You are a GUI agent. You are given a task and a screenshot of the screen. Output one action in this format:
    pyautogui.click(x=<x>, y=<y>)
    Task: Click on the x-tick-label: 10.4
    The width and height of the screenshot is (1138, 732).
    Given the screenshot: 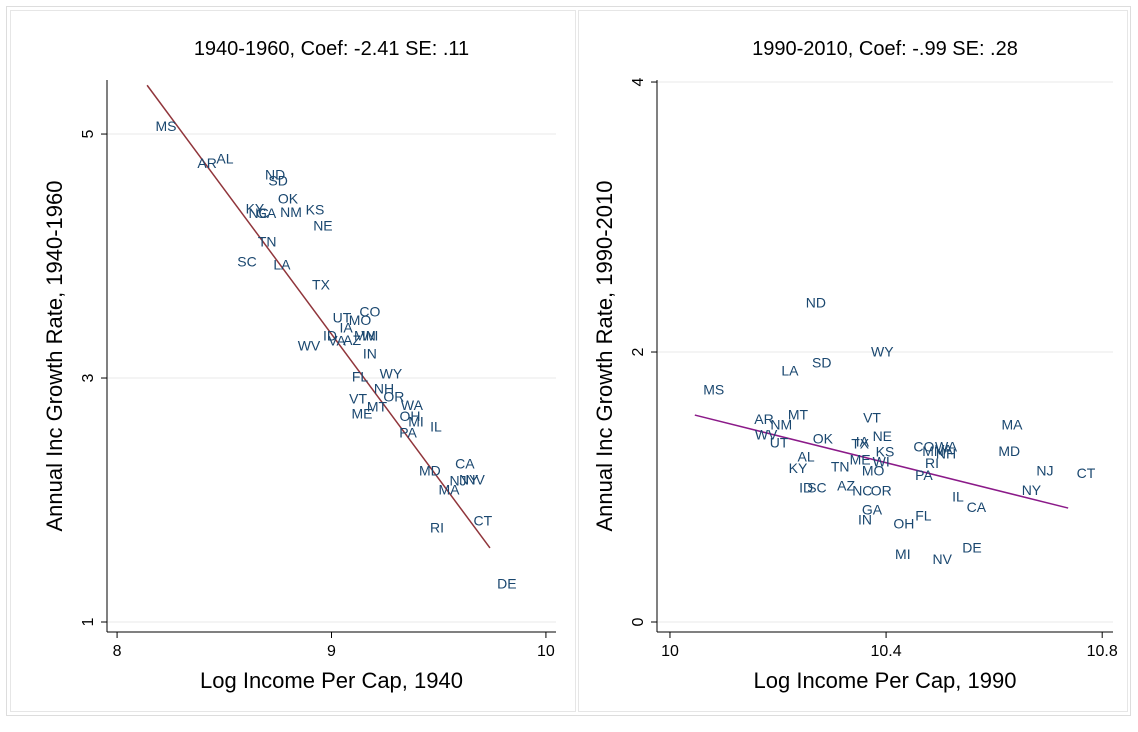 What is the action you would take?
    pyautogui.click(x=886, y=651)
    